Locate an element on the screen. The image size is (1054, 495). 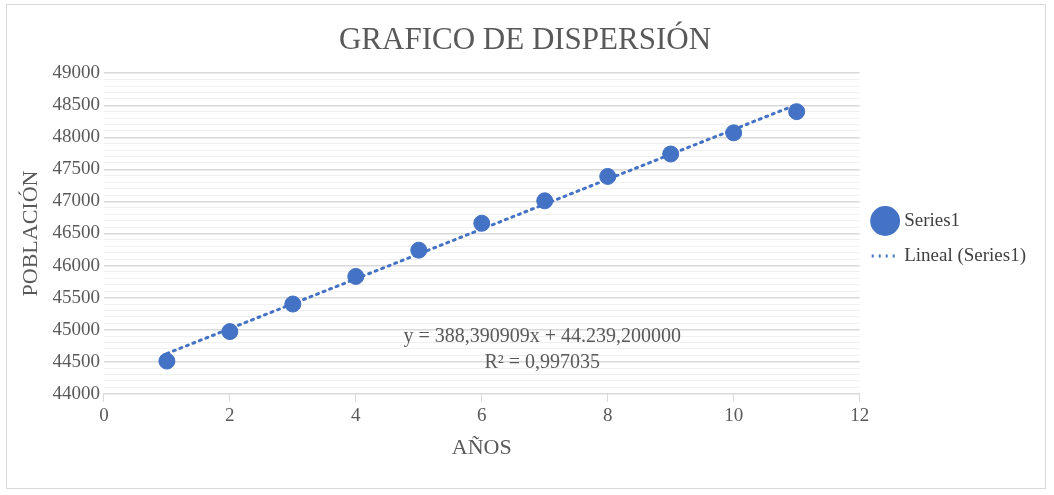
y-tick-label: 49000 is located at coordinates (76, 72).